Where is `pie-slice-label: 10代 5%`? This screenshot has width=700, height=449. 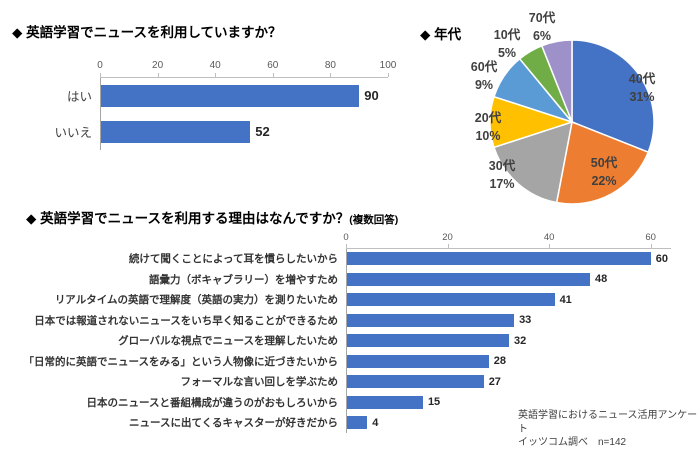
pie-slice-label: 10代 5% is located at coordinates (507, 44).